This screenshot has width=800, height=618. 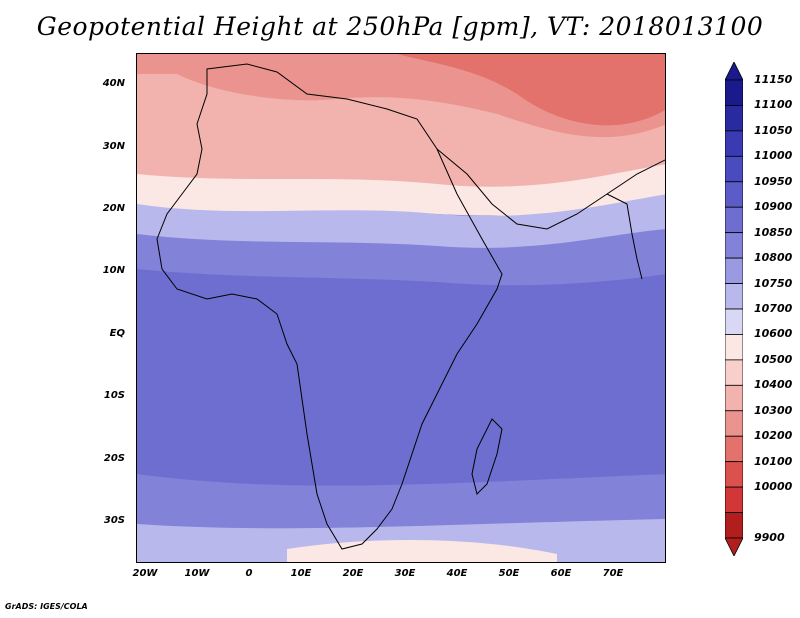 What do you see at coordinates (405, 573) in the screenshot?
I see `lon-label-30e: 30E` at bounding box center [405, 573].